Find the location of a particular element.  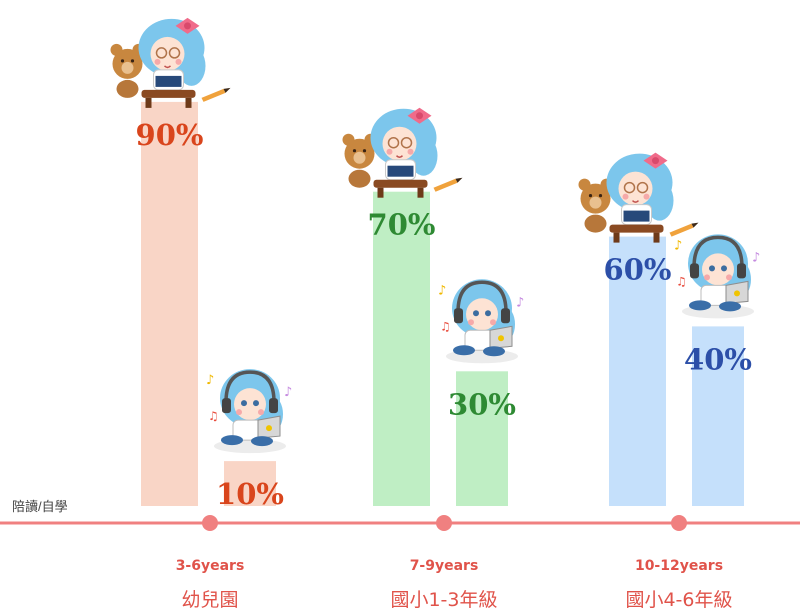

age-range-label: 3-6years is located at coordinates (210, 566).